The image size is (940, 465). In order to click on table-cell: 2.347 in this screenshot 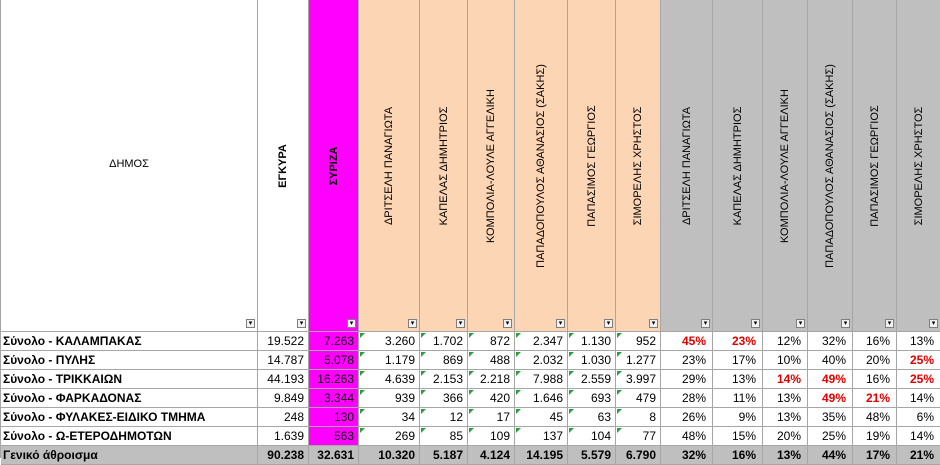, I will do `click(541, 341)`.